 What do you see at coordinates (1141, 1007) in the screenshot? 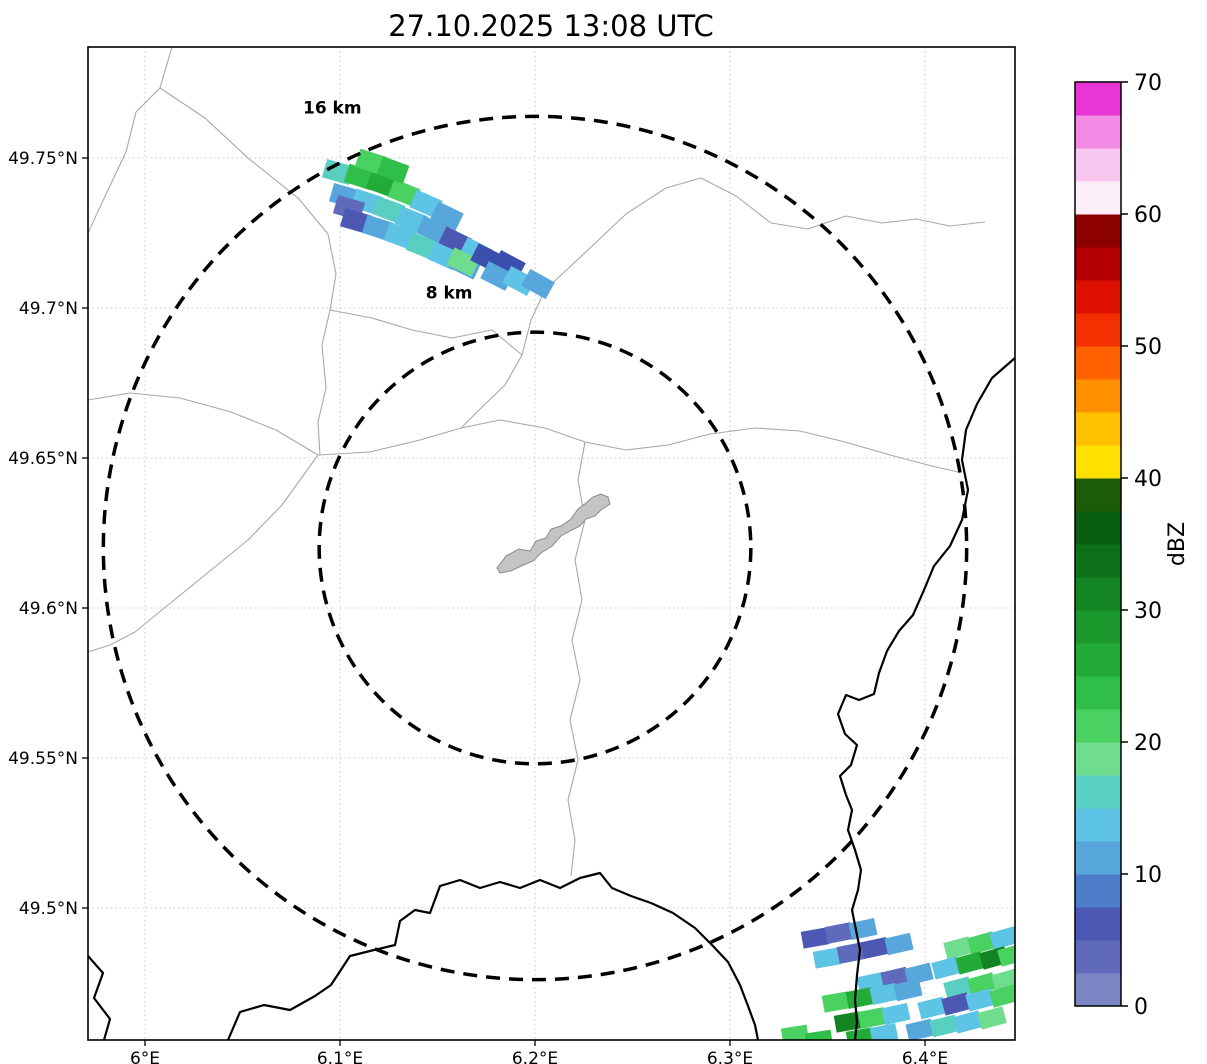
I see `colorbar-tick-label: 0` at bounding box center [1141, 1007].